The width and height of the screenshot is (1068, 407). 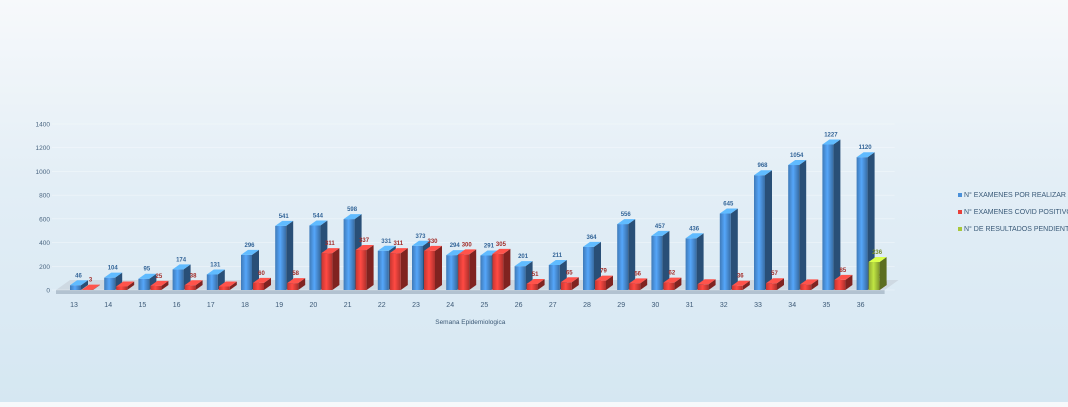 What do you see at coordinates (352, 210) in the screenshot?
I see `data-label: 598` at bounding box center [352, 210].